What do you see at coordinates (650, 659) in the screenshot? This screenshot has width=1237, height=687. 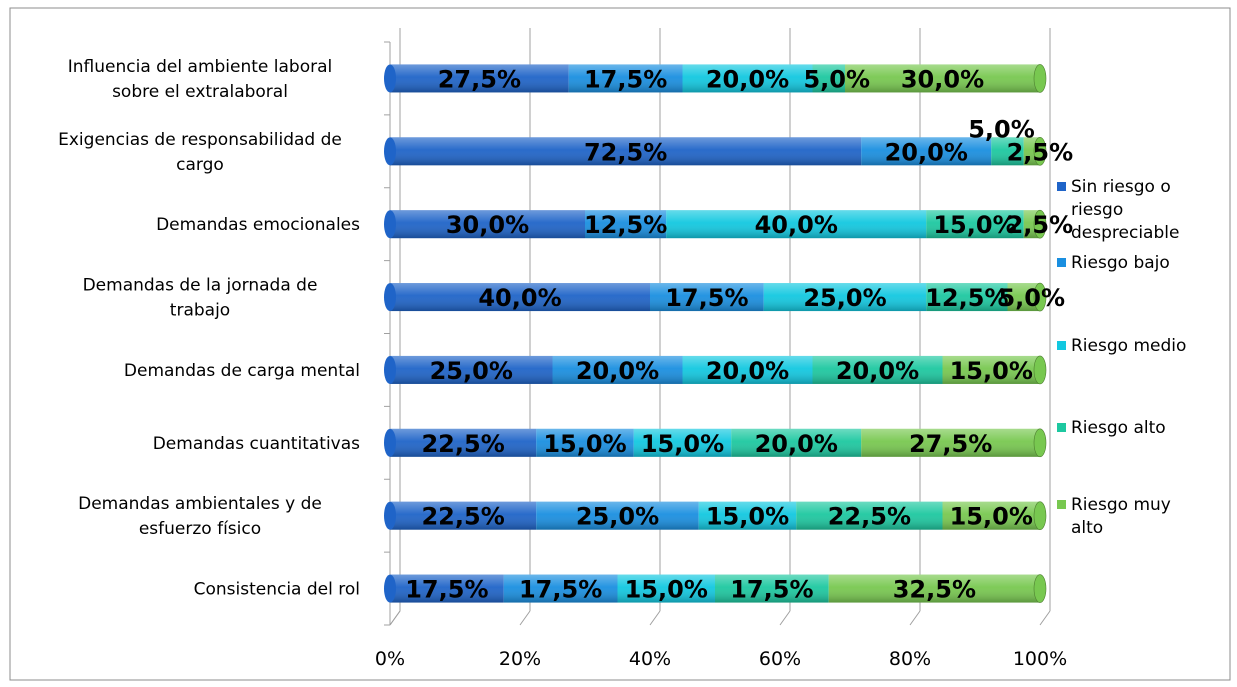 I see `x-tick-label: 40%` at bounding box center [650, 659].